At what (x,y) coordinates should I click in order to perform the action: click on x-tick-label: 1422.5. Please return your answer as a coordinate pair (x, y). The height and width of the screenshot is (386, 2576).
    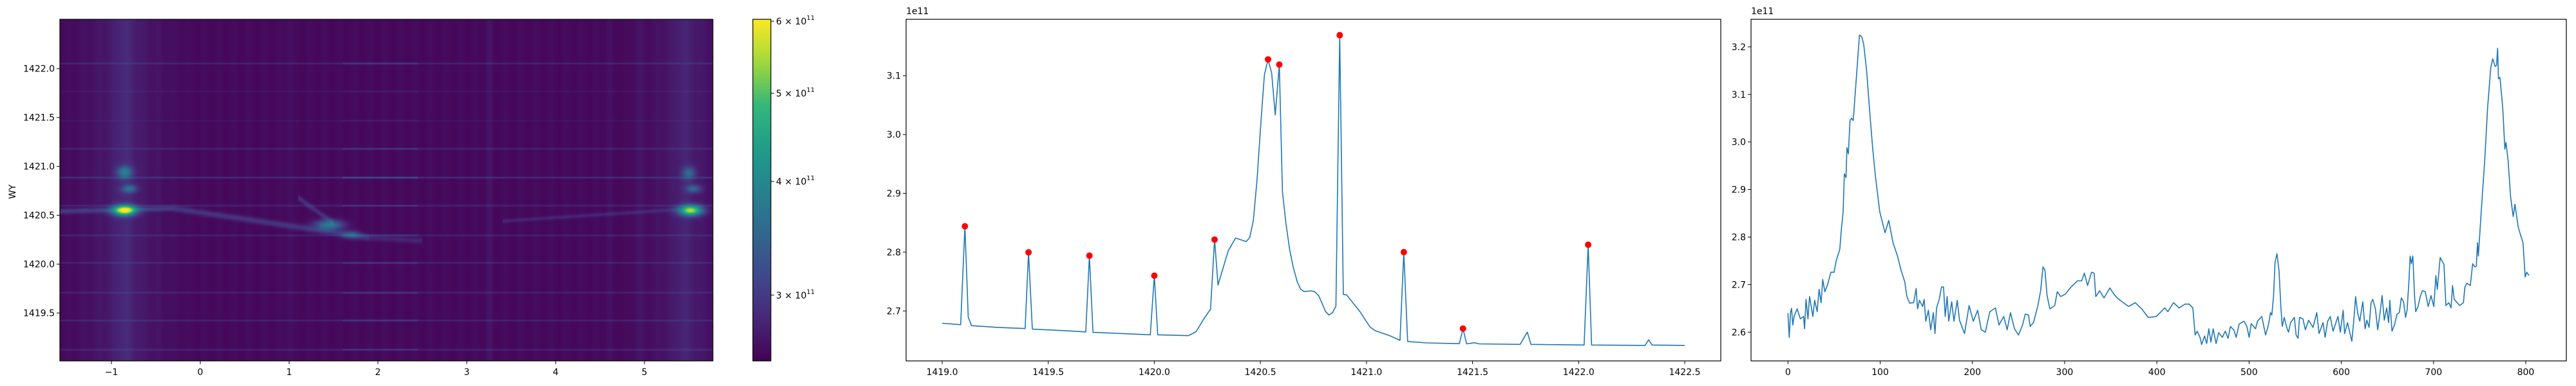
    Looking at the image, I should click on (1684, 372).